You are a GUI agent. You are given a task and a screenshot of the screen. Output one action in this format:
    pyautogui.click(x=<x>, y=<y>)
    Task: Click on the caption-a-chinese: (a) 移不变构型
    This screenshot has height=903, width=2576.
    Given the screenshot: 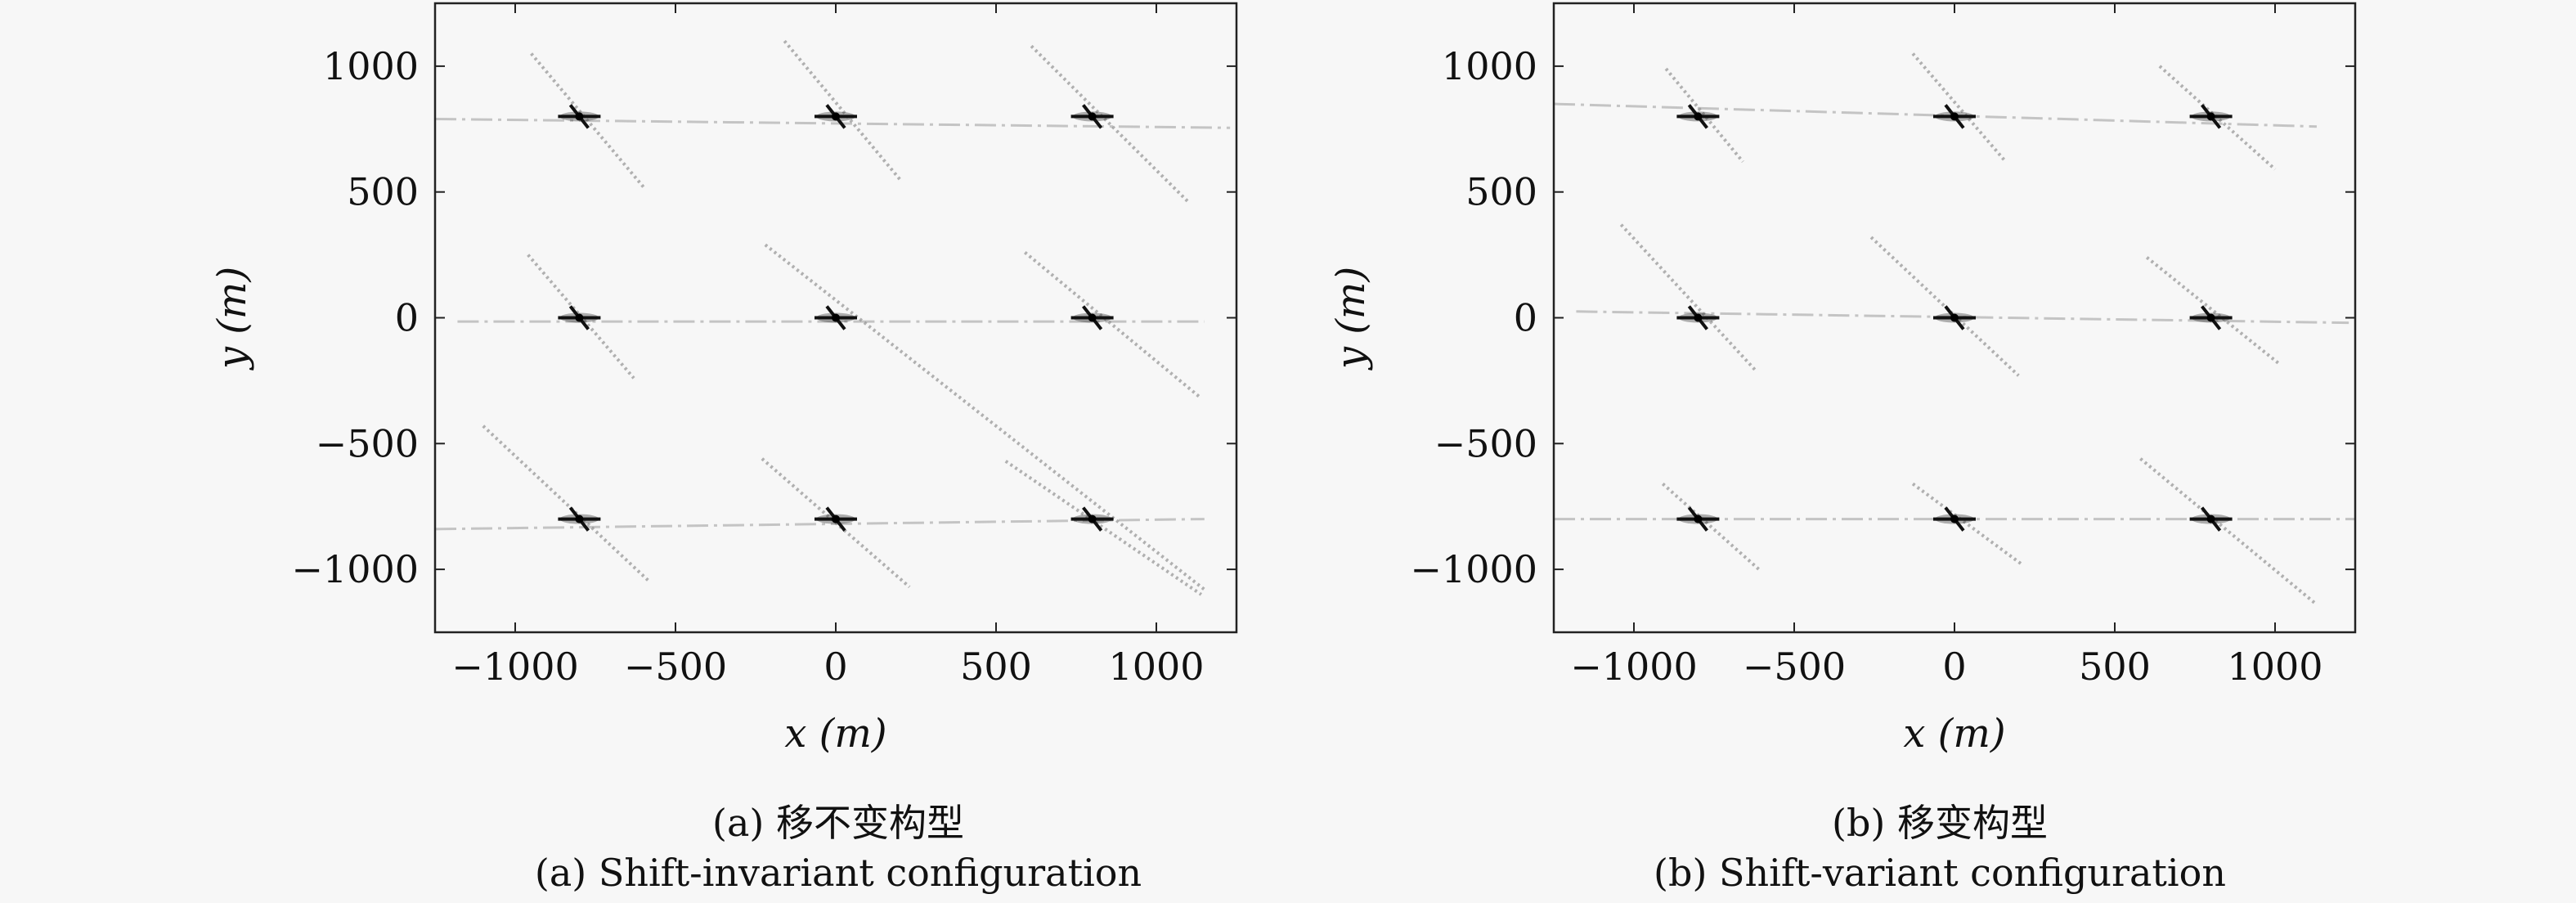 What is the action you would take?
    pyautogui.click(x=838, y=823)
    